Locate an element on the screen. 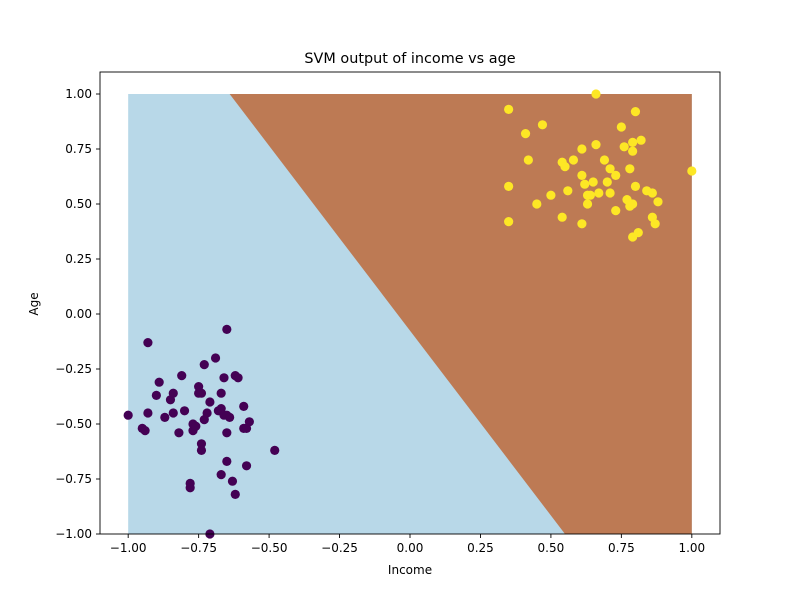  y-axis: −1.00 −0.75 −0.50 −0.25 0.00 0.25 0.50 0.75 1.00 is located at coordinates (77, 314).